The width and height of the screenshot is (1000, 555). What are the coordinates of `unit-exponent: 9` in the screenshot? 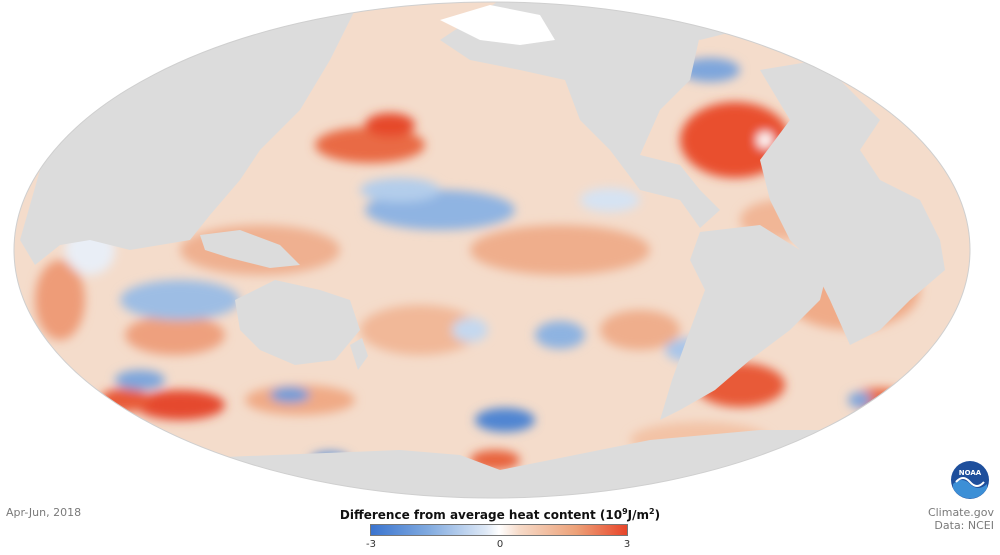 It's located at (625, 511).